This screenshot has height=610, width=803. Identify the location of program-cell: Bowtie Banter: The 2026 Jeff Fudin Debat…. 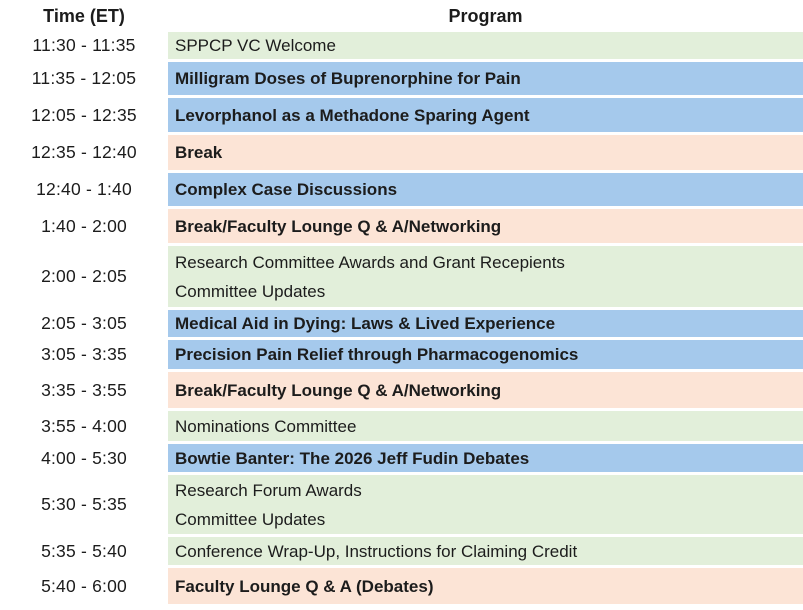
(485, 458).